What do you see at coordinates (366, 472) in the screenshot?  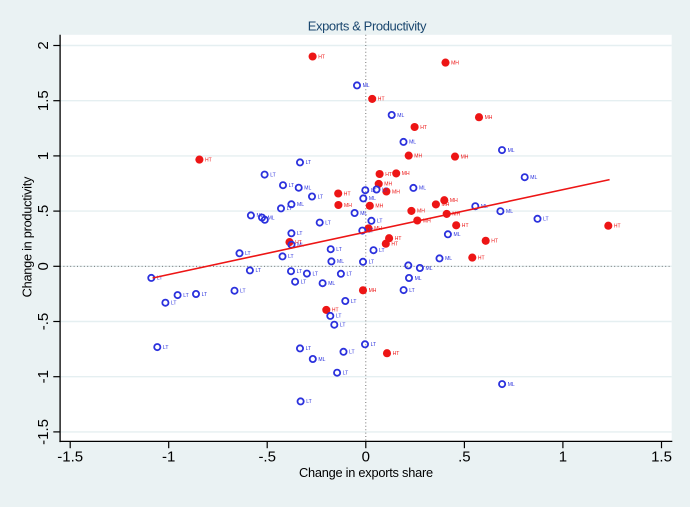 I see `svg-text: Change in exports share` at bounding box center [366, 472].